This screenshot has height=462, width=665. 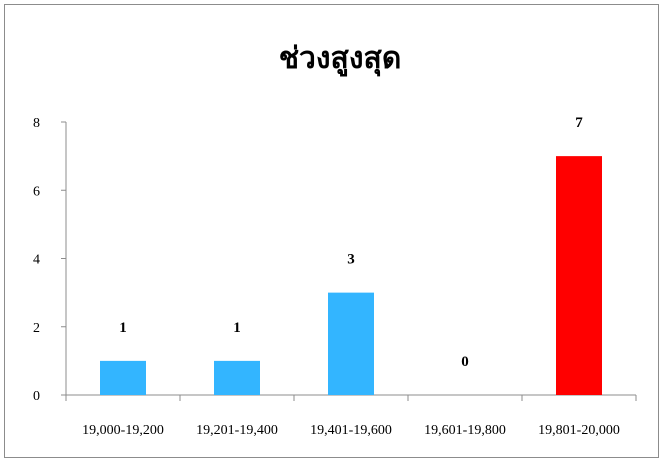 I want to click on data-label-3: 3, so click(x=351, y=260).